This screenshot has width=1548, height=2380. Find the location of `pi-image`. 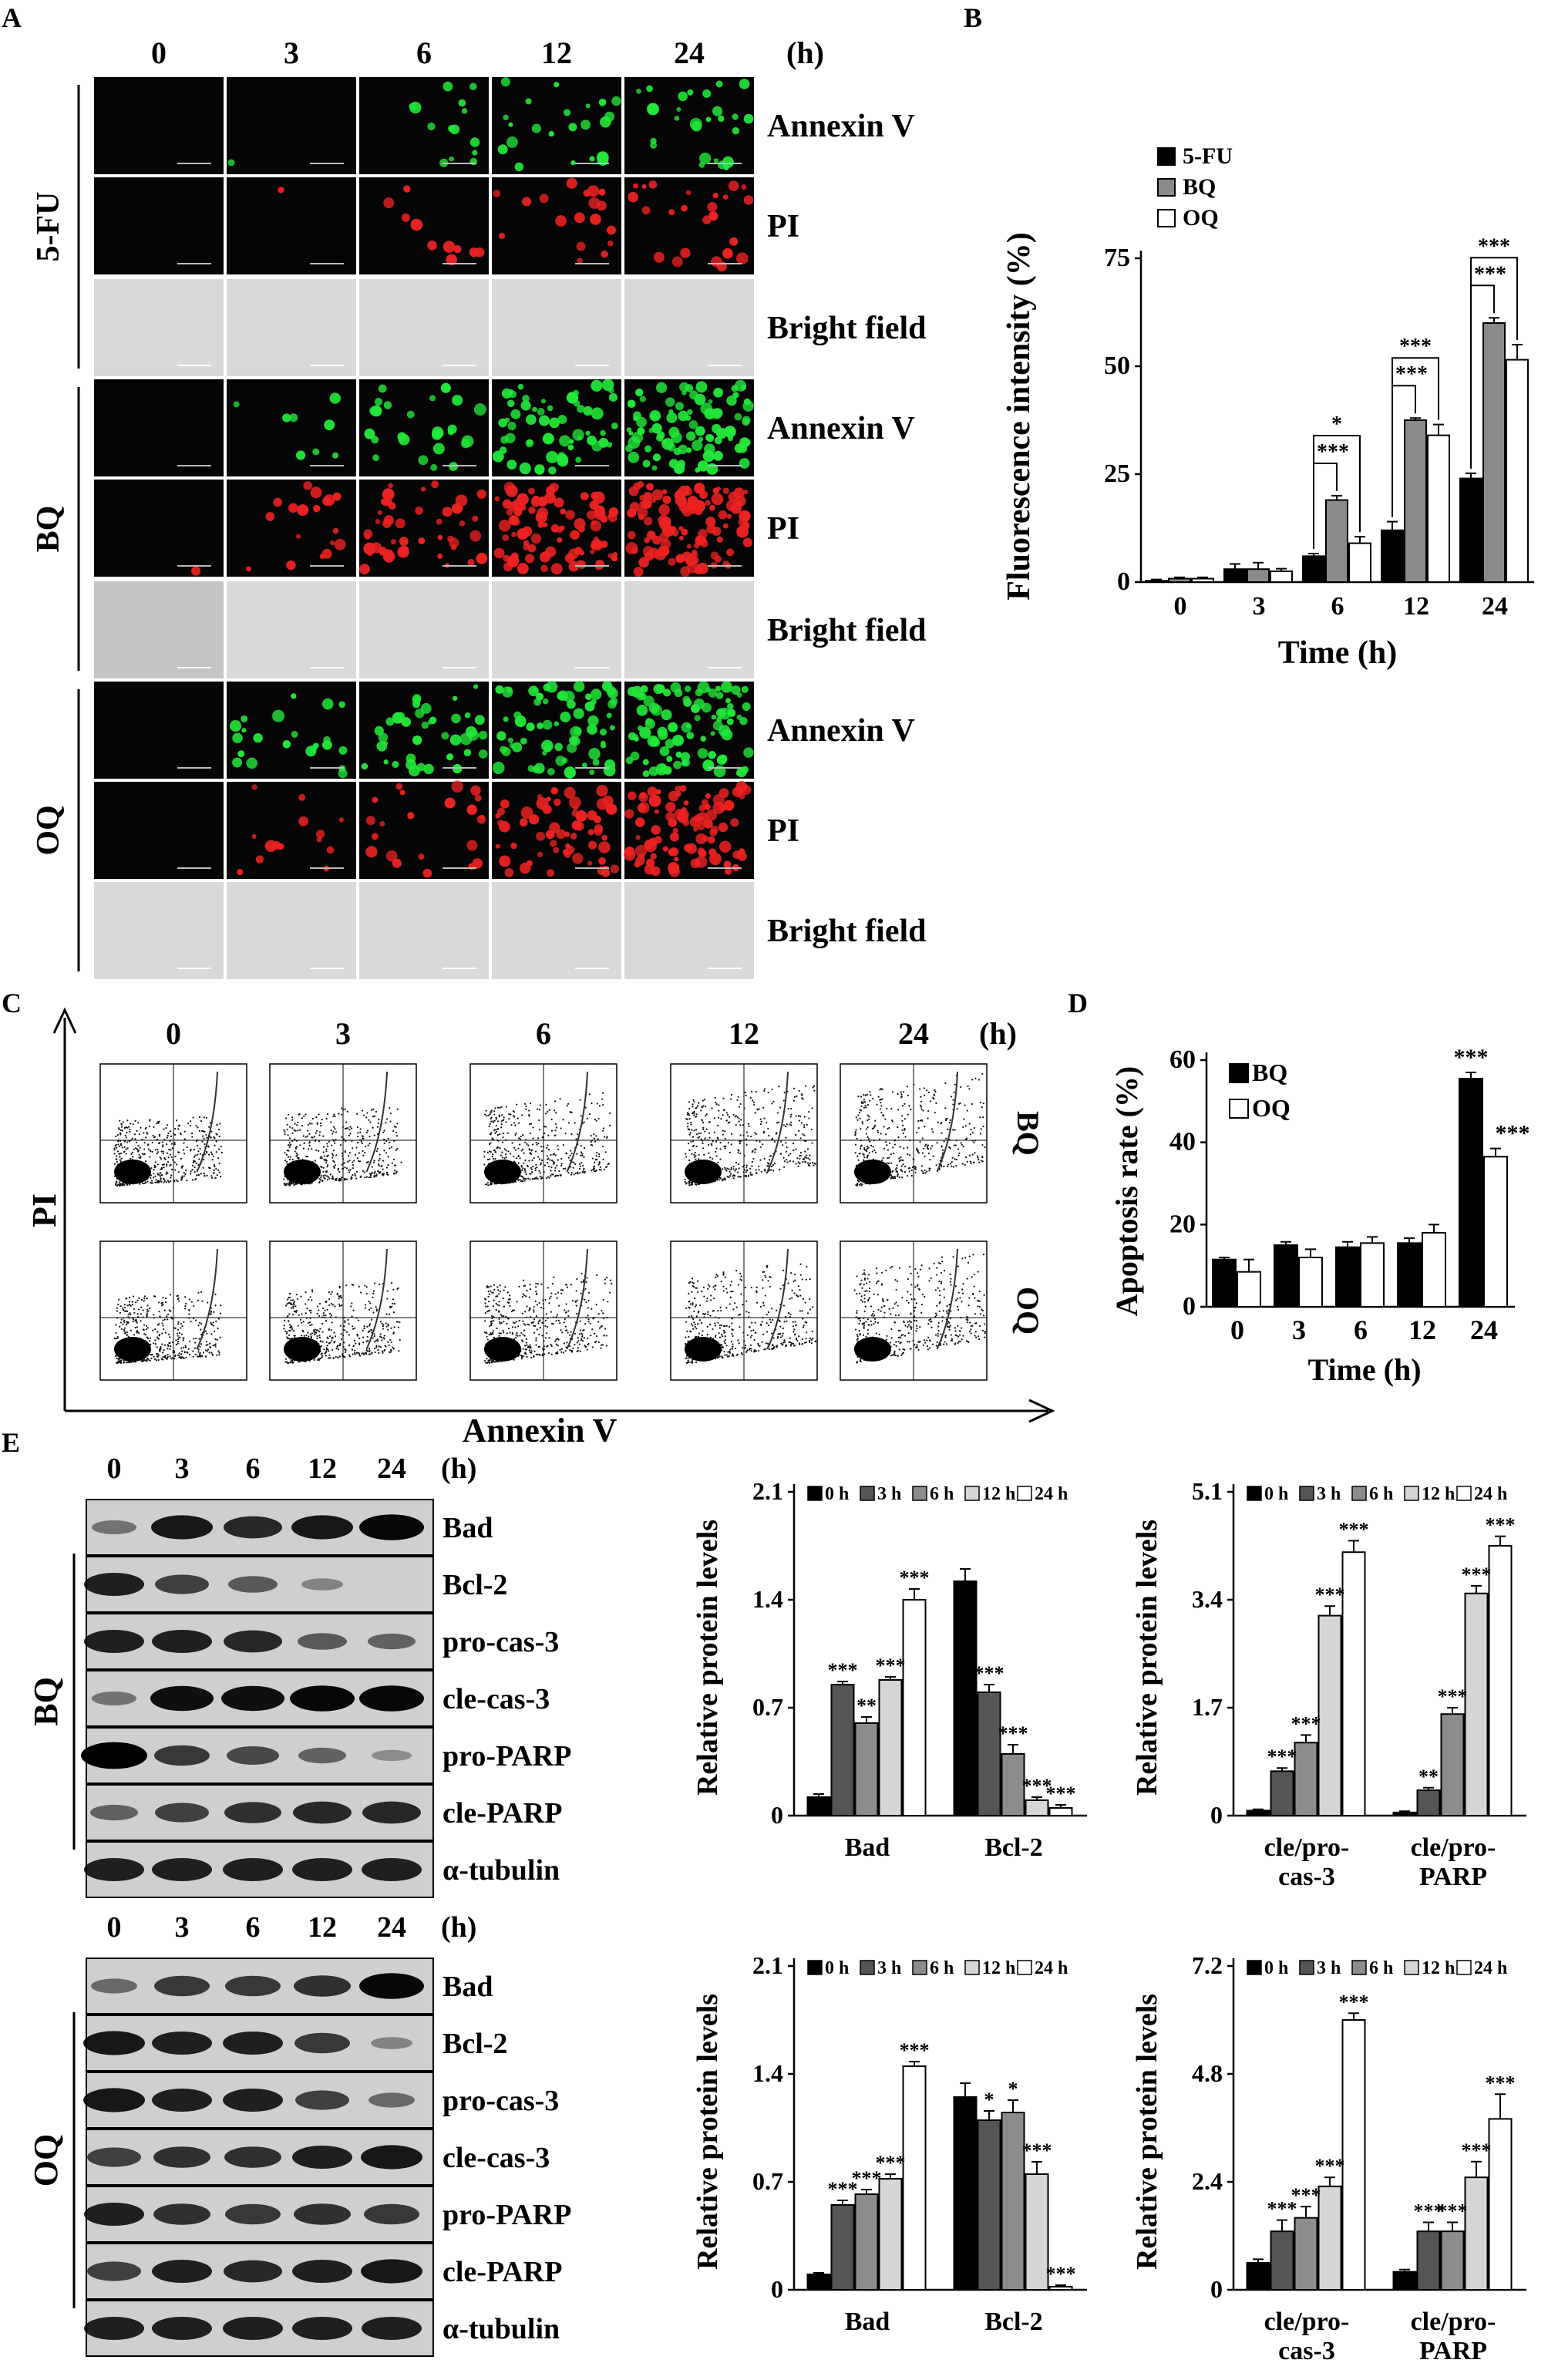

pi-image is located at coordinates (424, 831).